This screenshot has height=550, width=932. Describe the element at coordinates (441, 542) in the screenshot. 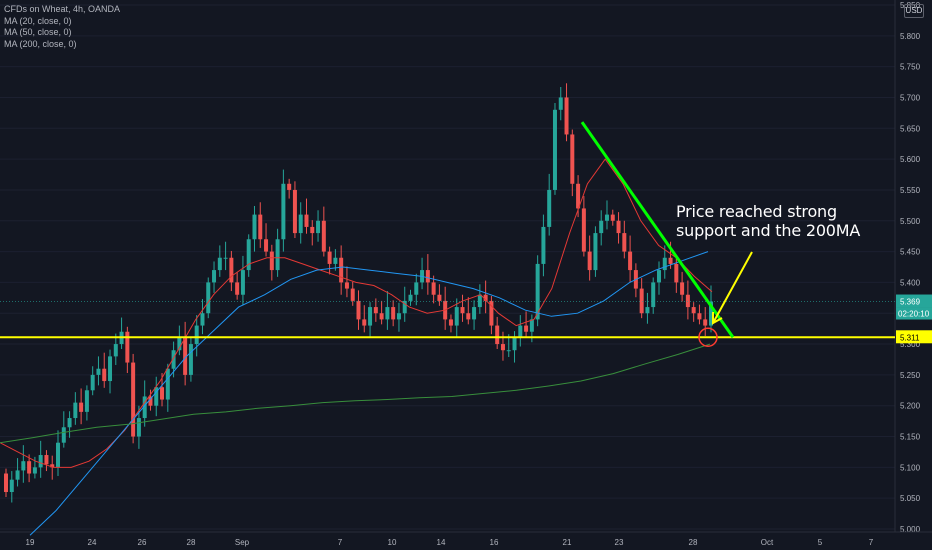

I see `time-tick-label: 14` at that location.